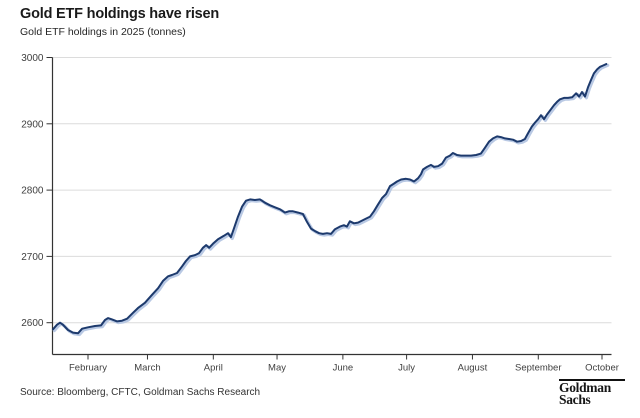  What do you see at coordinates (120, 14) in the screenshot?
I see `page-title: Gold ETF holdings have risen` at bounding box center [120, 14].